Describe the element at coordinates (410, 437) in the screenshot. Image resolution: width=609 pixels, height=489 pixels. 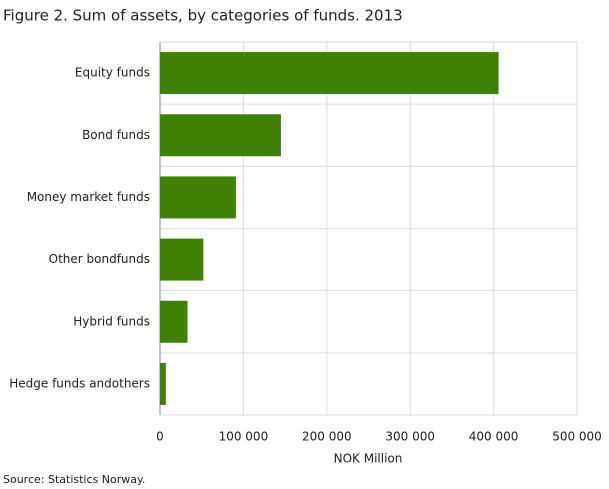
I see `x-tick-label: 300 000` at that location.